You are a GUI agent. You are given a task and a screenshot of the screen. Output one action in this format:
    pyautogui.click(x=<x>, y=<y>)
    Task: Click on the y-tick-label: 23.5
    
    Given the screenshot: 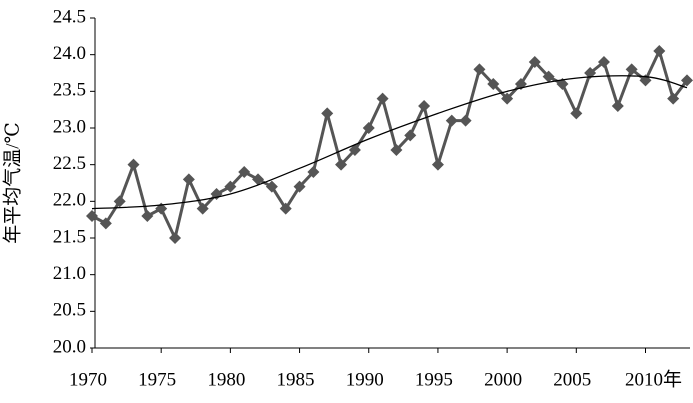 What is the action you would take?
    pyautogui.click(x=69, y=90)
    